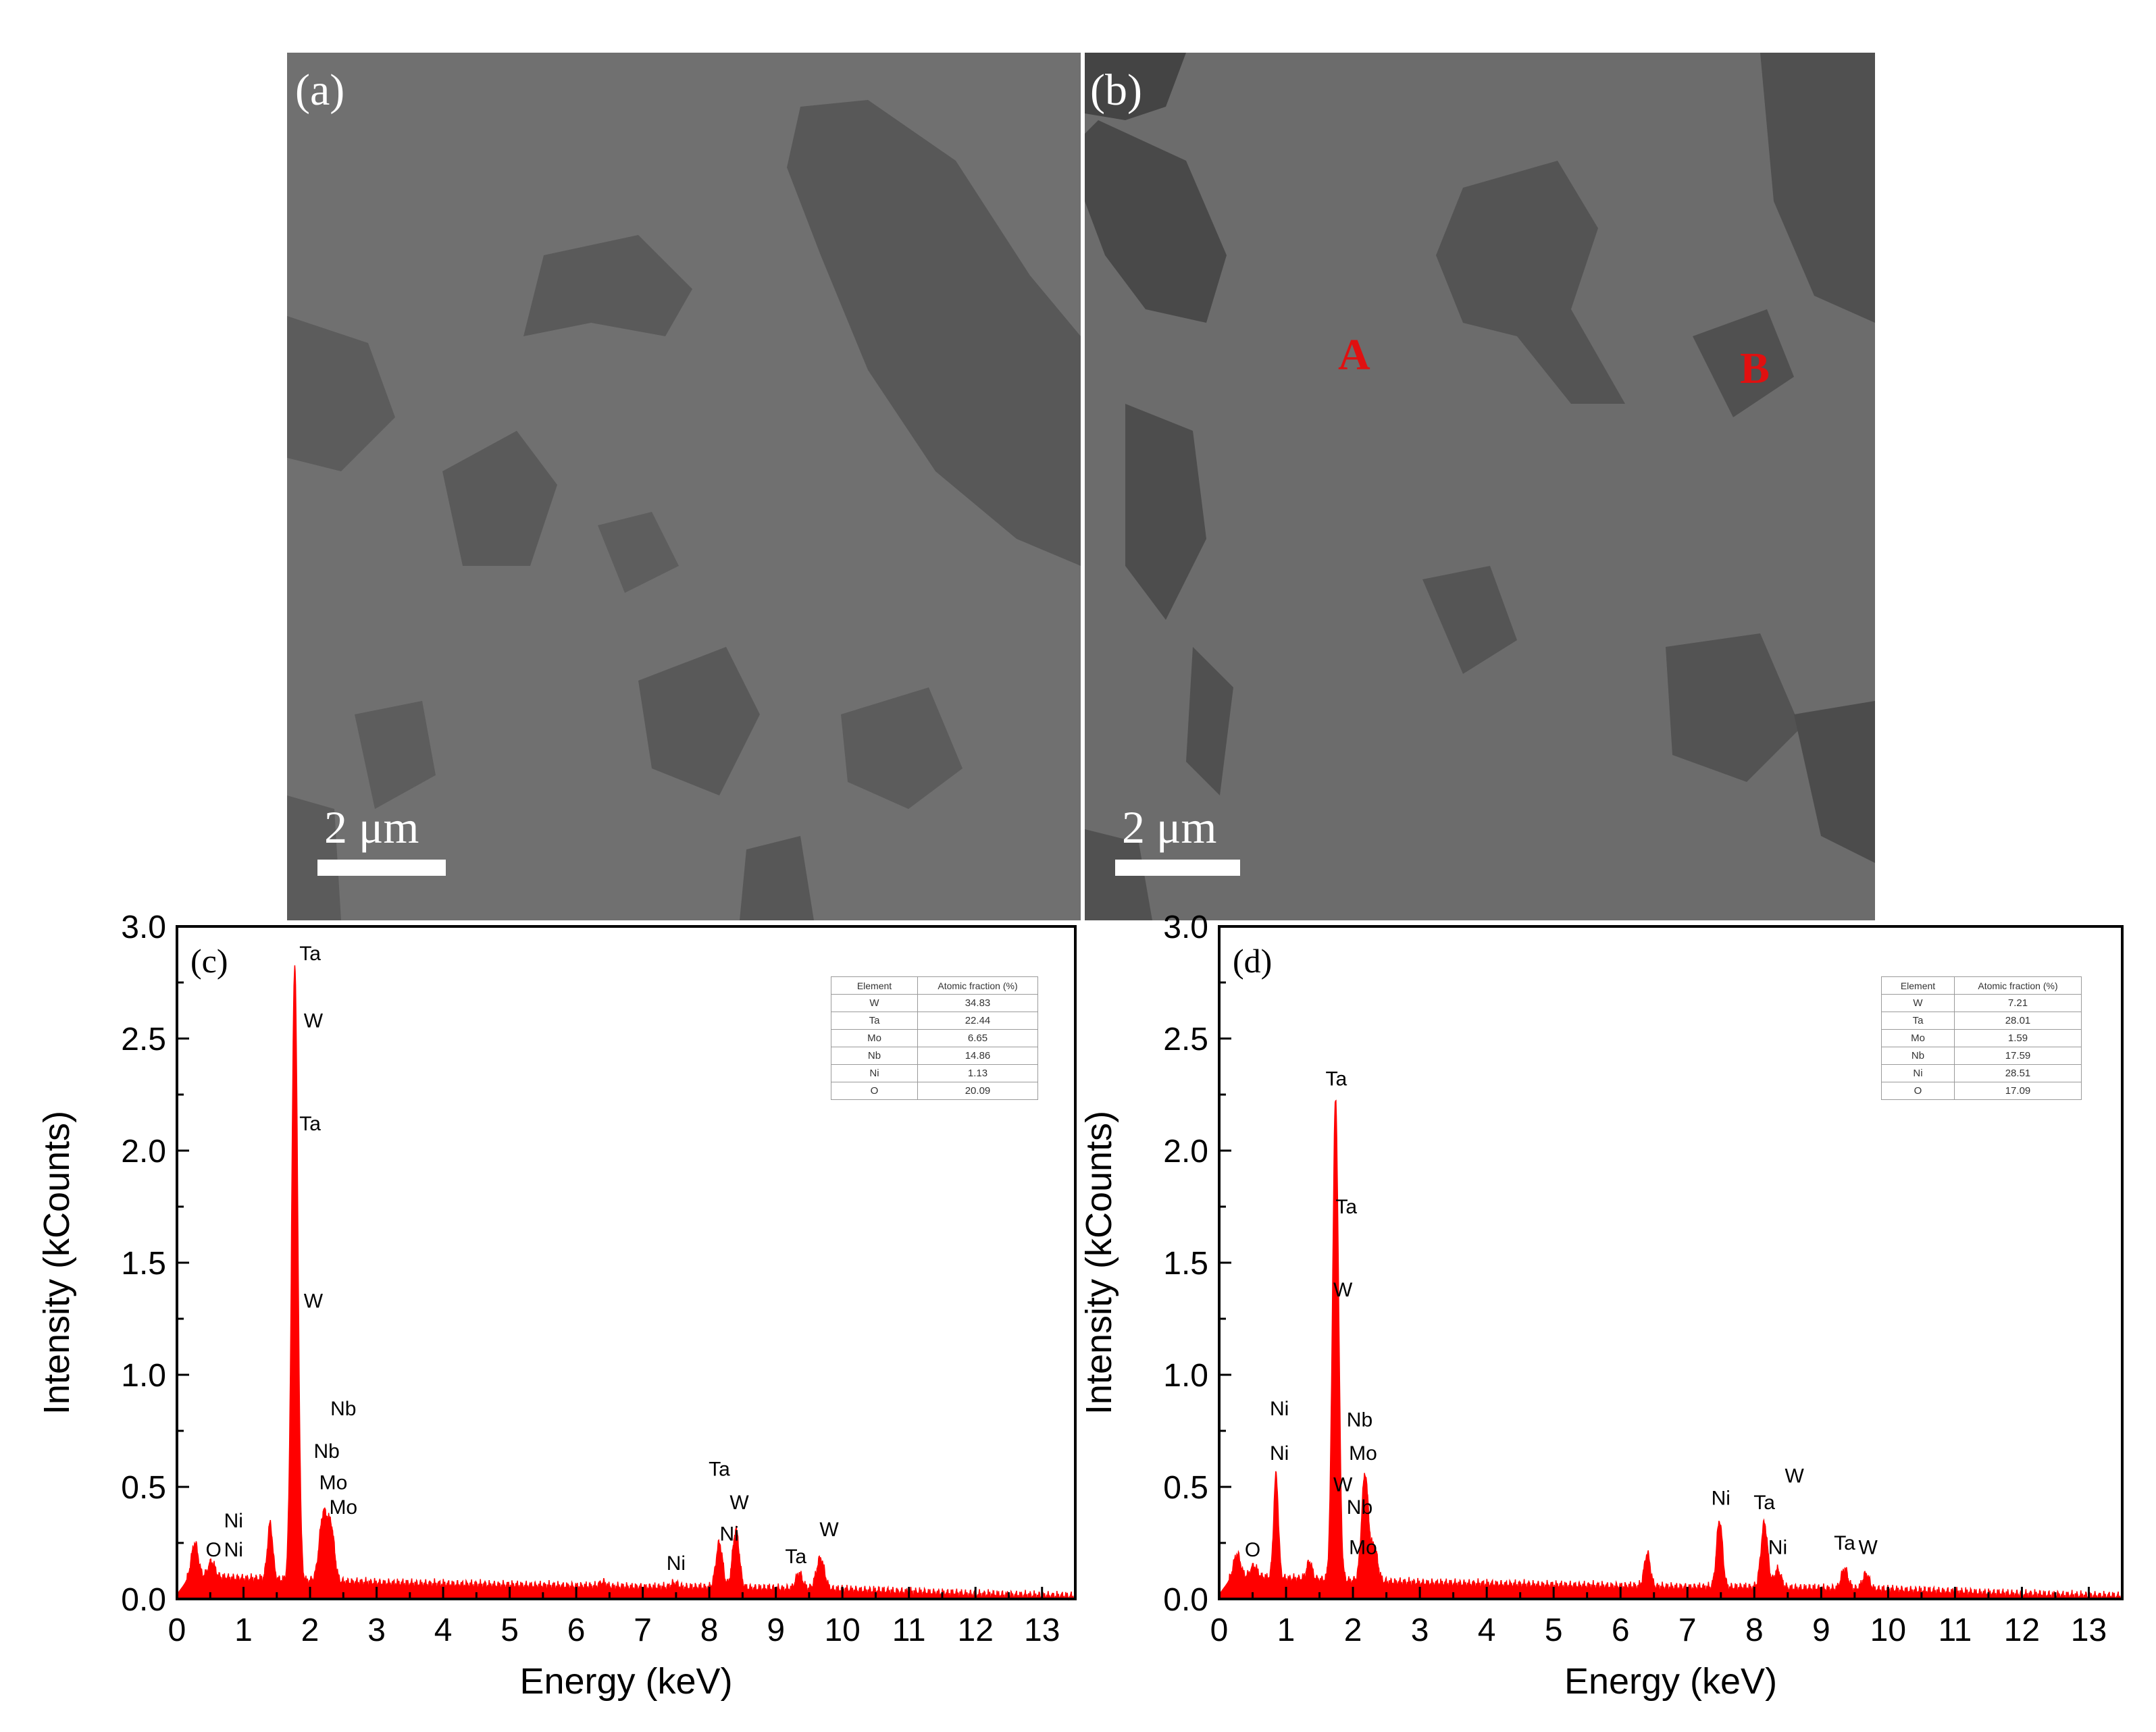 The width and height of the screenshot is (2156, 1732). I want to click on y-axis-label-c: Intensity (kCounts), so click(56, 1263).